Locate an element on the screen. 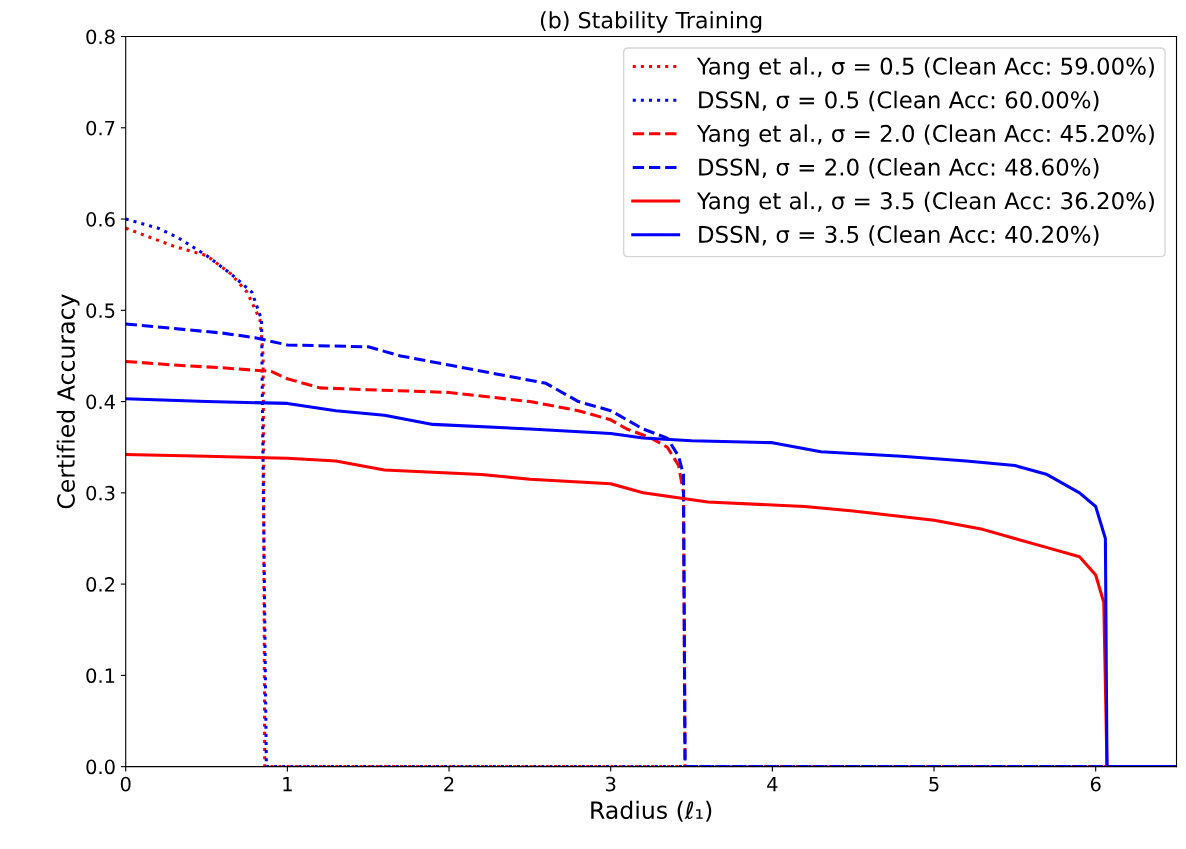 The image size is (1186, 849). x-tick-label: 1 is located at coordinates (287, 784).